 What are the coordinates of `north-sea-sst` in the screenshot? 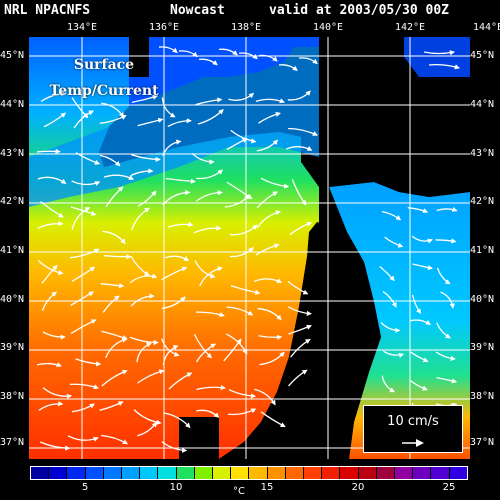 It's located at (224, 72).